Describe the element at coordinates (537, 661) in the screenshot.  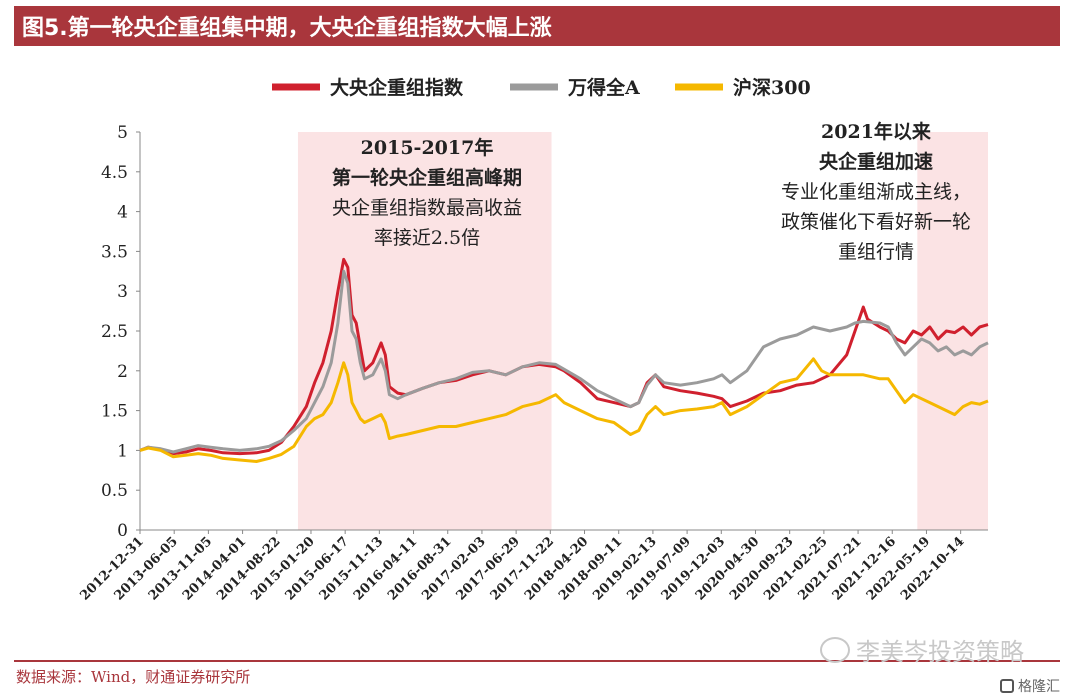
I see `footer-divider` at that location.